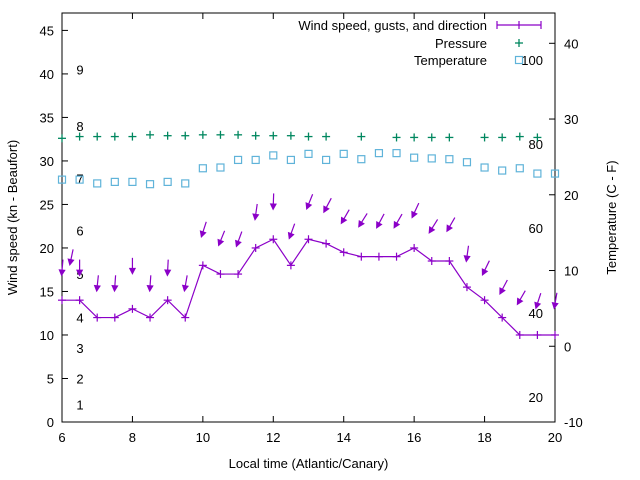  I want to click on y2-tick-label-10: 10, so click(571, 271).